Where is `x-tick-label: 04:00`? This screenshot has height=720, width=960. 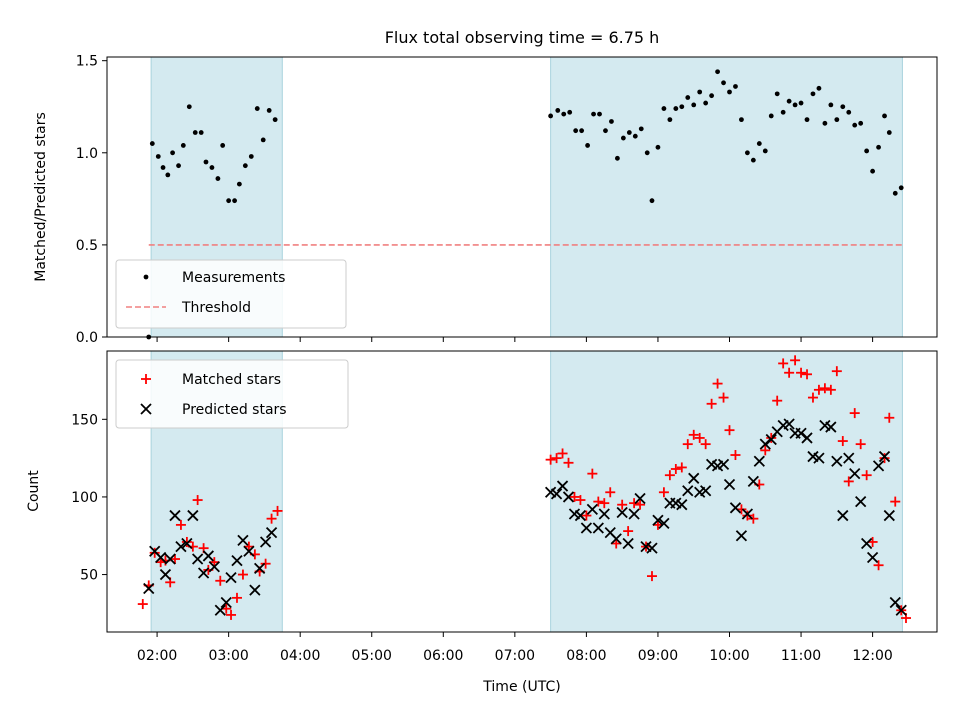
x-tick-label: 04:00 is located at coordinates (300, 656).